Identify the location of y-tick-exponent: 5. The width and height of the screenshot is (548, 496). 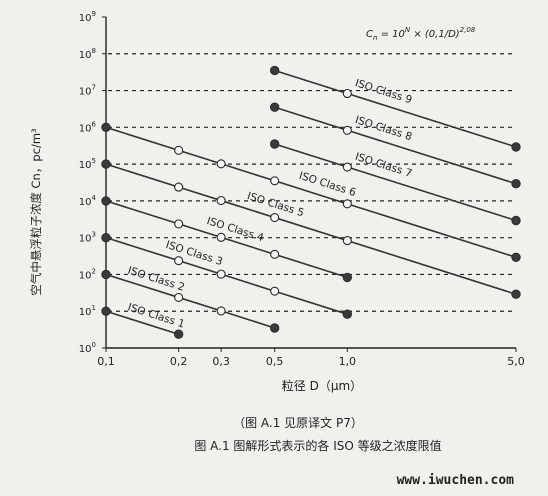
(94, 161).